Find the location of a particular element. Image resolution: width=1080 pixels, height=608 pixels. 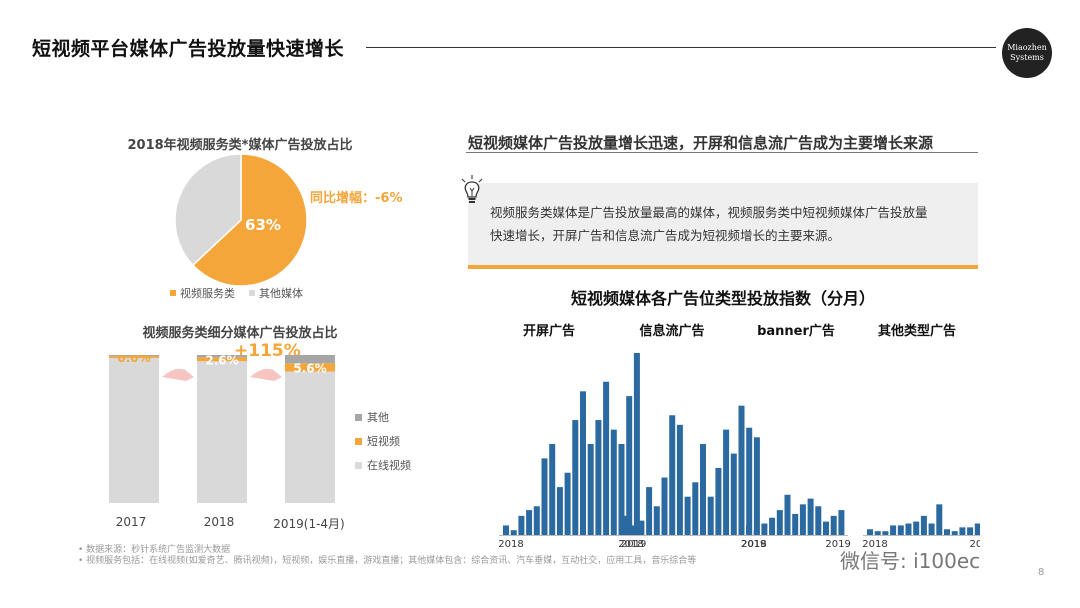

stacked-bar-chart: 0.0% 2.6% 5.6% is located at coordinates (222, 429).